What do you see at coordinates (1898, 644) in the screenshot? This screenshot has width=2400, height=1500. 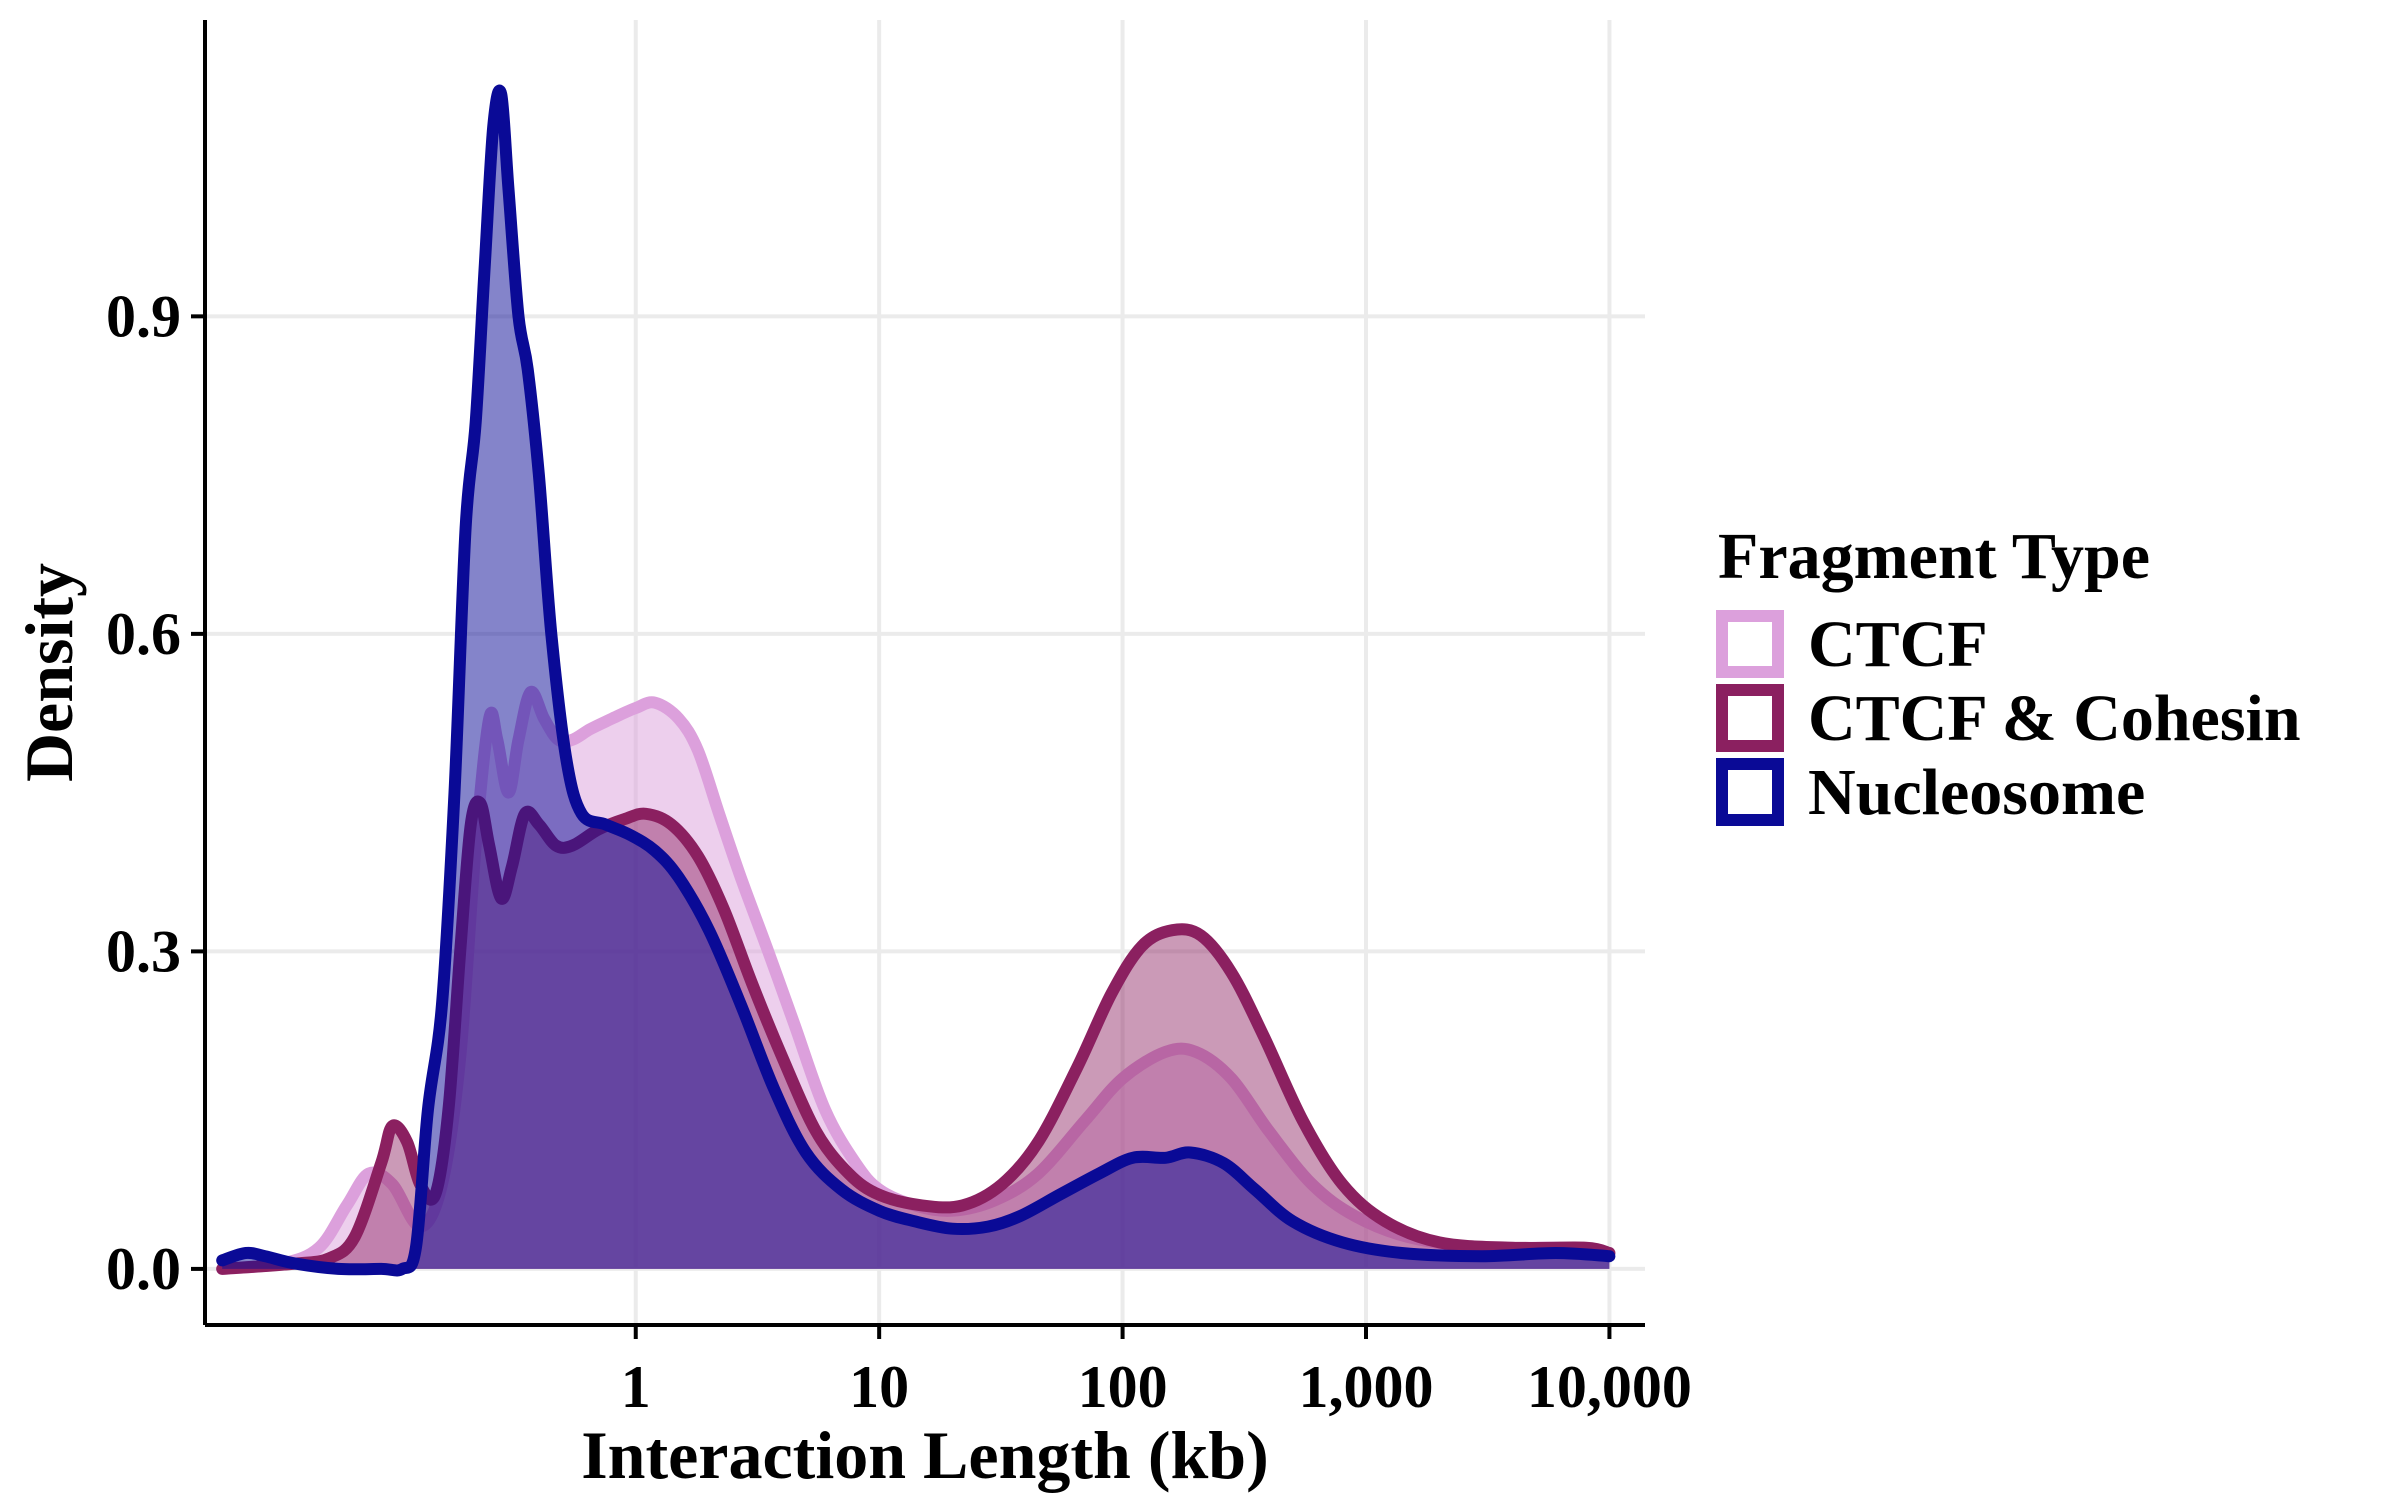 I see `legend-label: CTCF` at bounding box center [1898, 644].